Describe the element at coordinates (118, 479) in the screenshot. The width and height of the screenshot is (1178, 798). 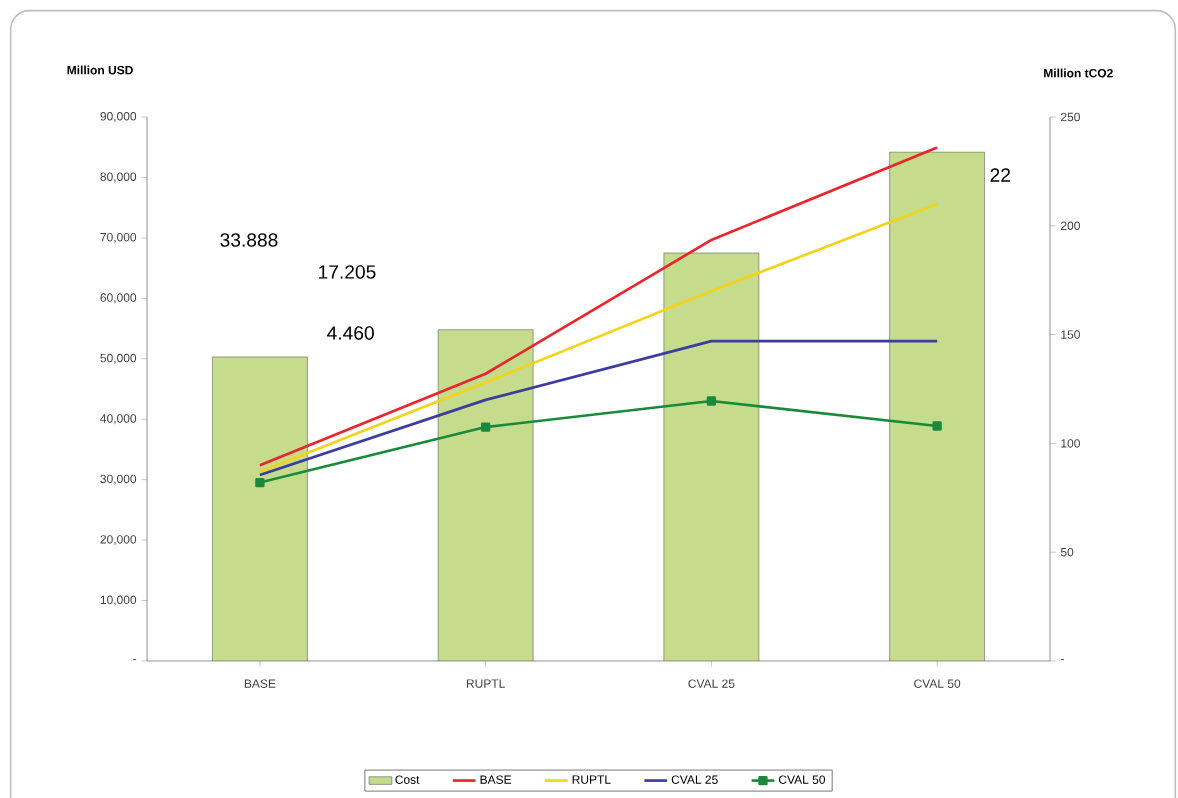
I see `y-tick-label: 30,000` at that location.